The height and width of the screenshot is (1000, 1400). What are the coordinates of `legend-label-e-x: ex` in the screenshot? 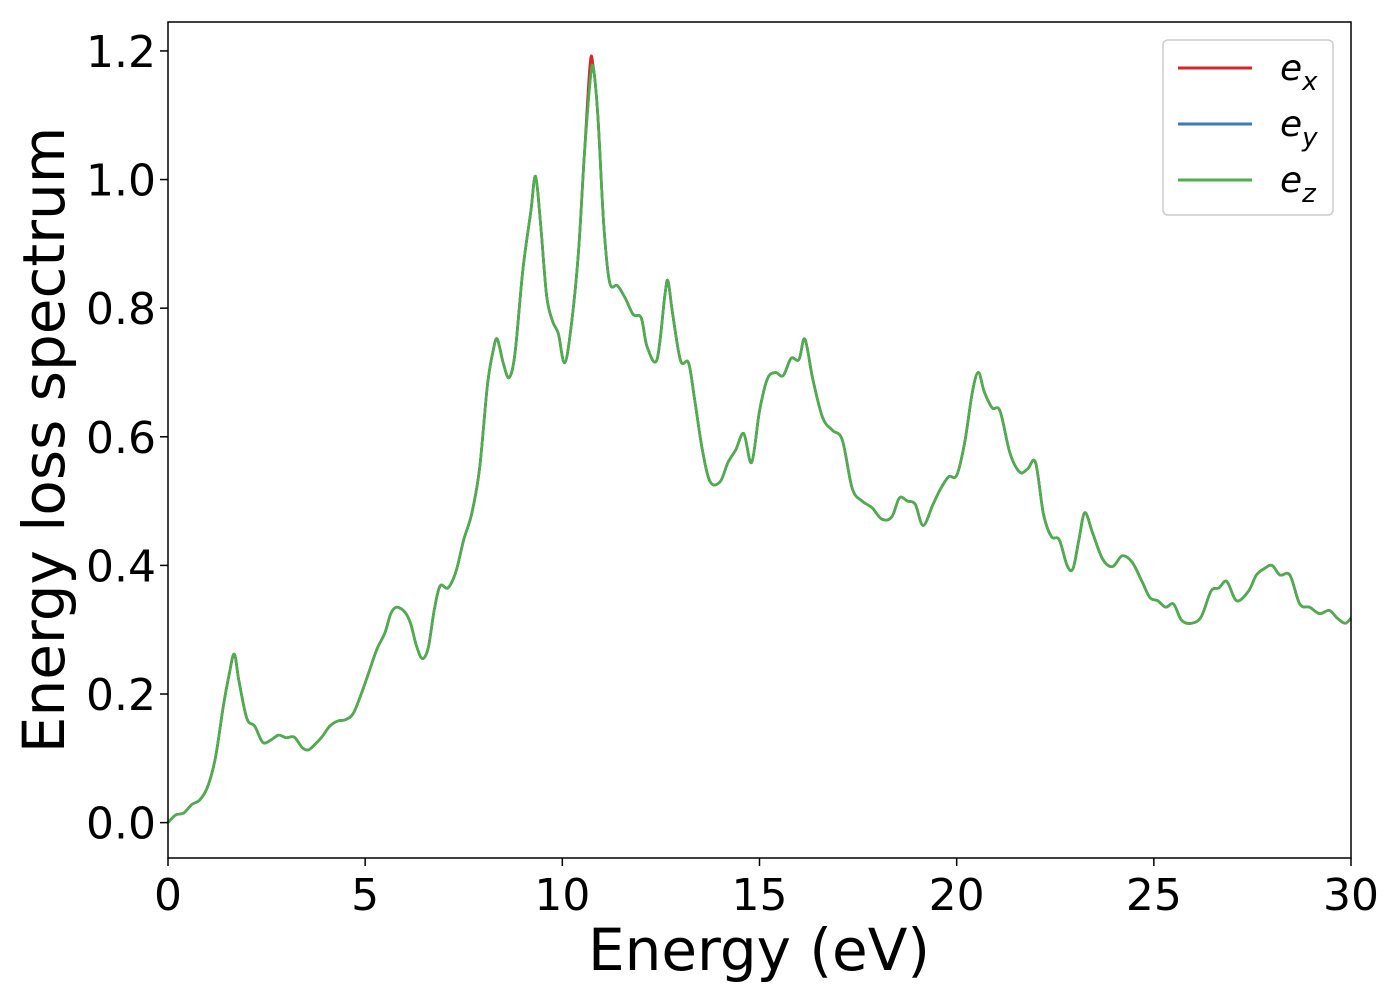 It's located at (1299, 72).